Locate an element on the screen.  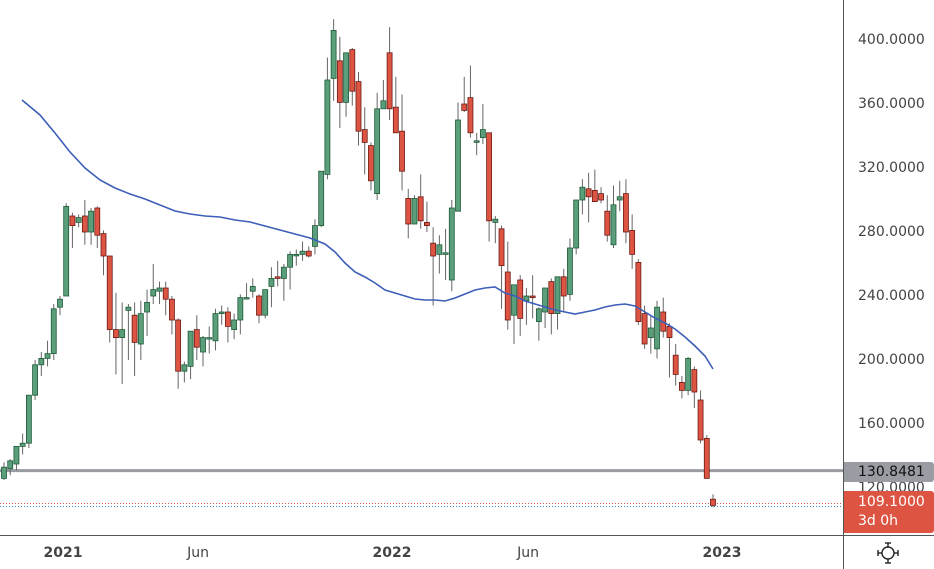
level-value: 130.8481 is located at coordinates (891, 472).